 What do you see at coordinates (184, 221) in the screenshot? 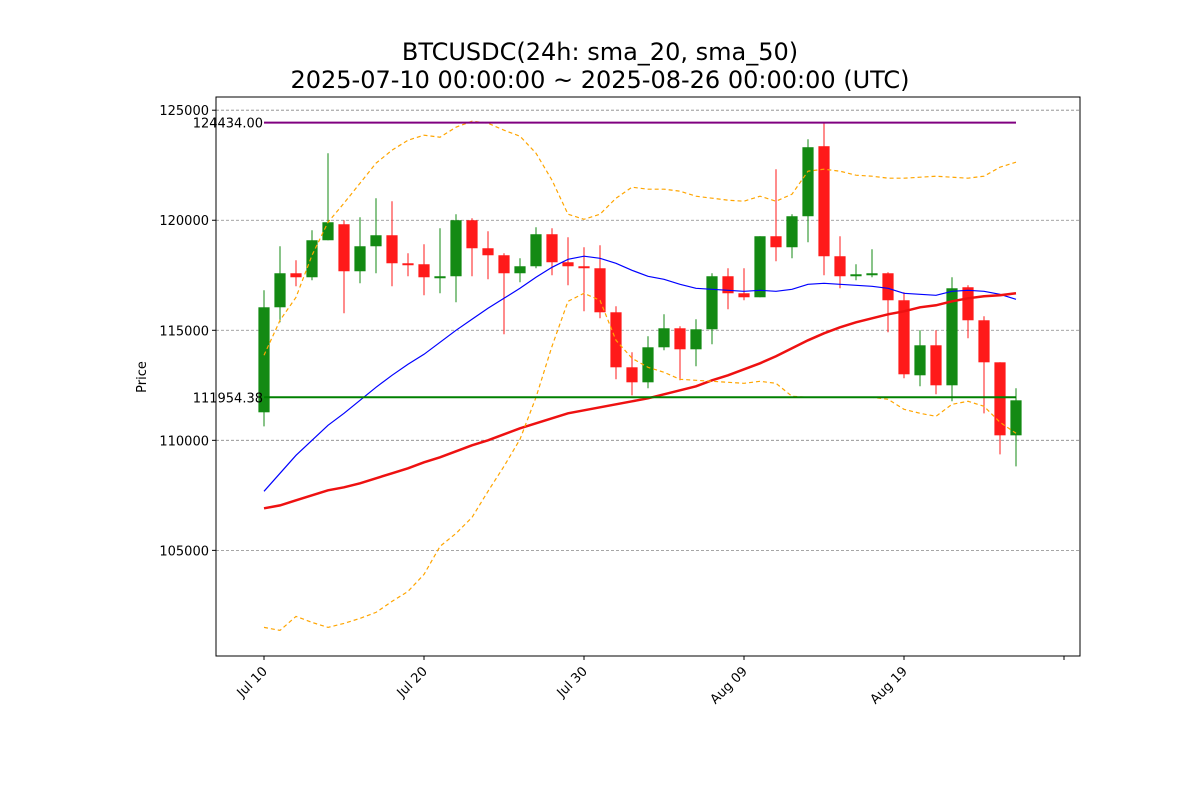
I see `y-tick-label: 120000` at bounding box center [184, 221].